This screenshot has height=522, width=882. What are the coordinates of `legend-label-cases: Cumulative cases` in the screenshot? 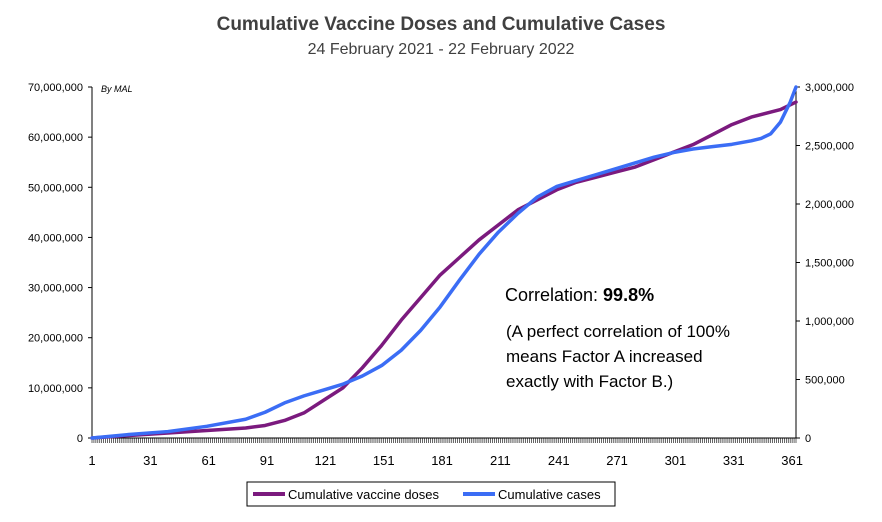 It's located at (549, 494).